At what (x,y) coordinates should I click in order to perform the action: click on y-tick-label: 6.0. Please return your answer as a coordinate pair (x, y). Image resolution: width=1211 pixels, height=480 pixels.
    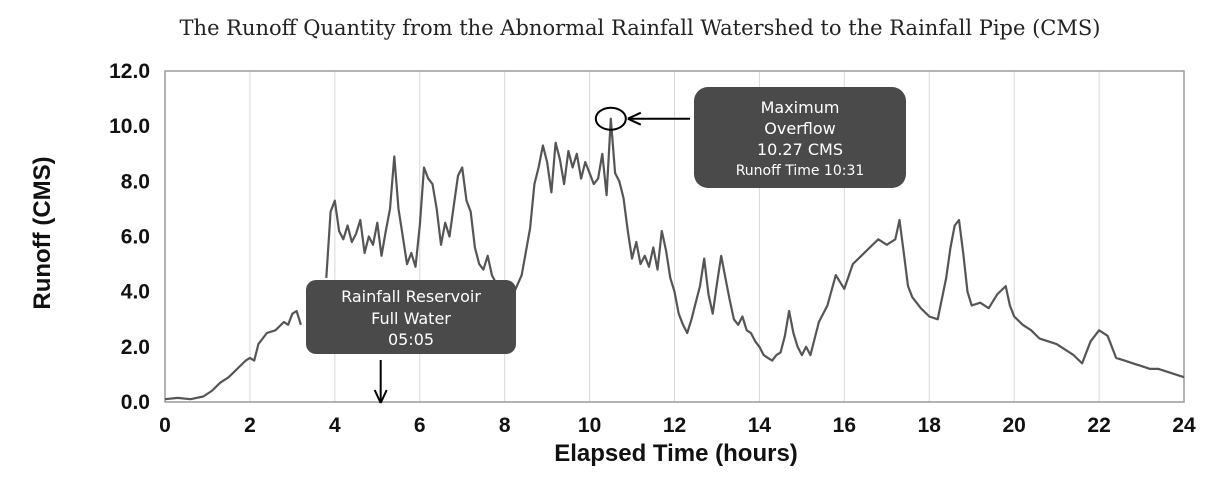
    Looking at the image, I should click on (135, 237).